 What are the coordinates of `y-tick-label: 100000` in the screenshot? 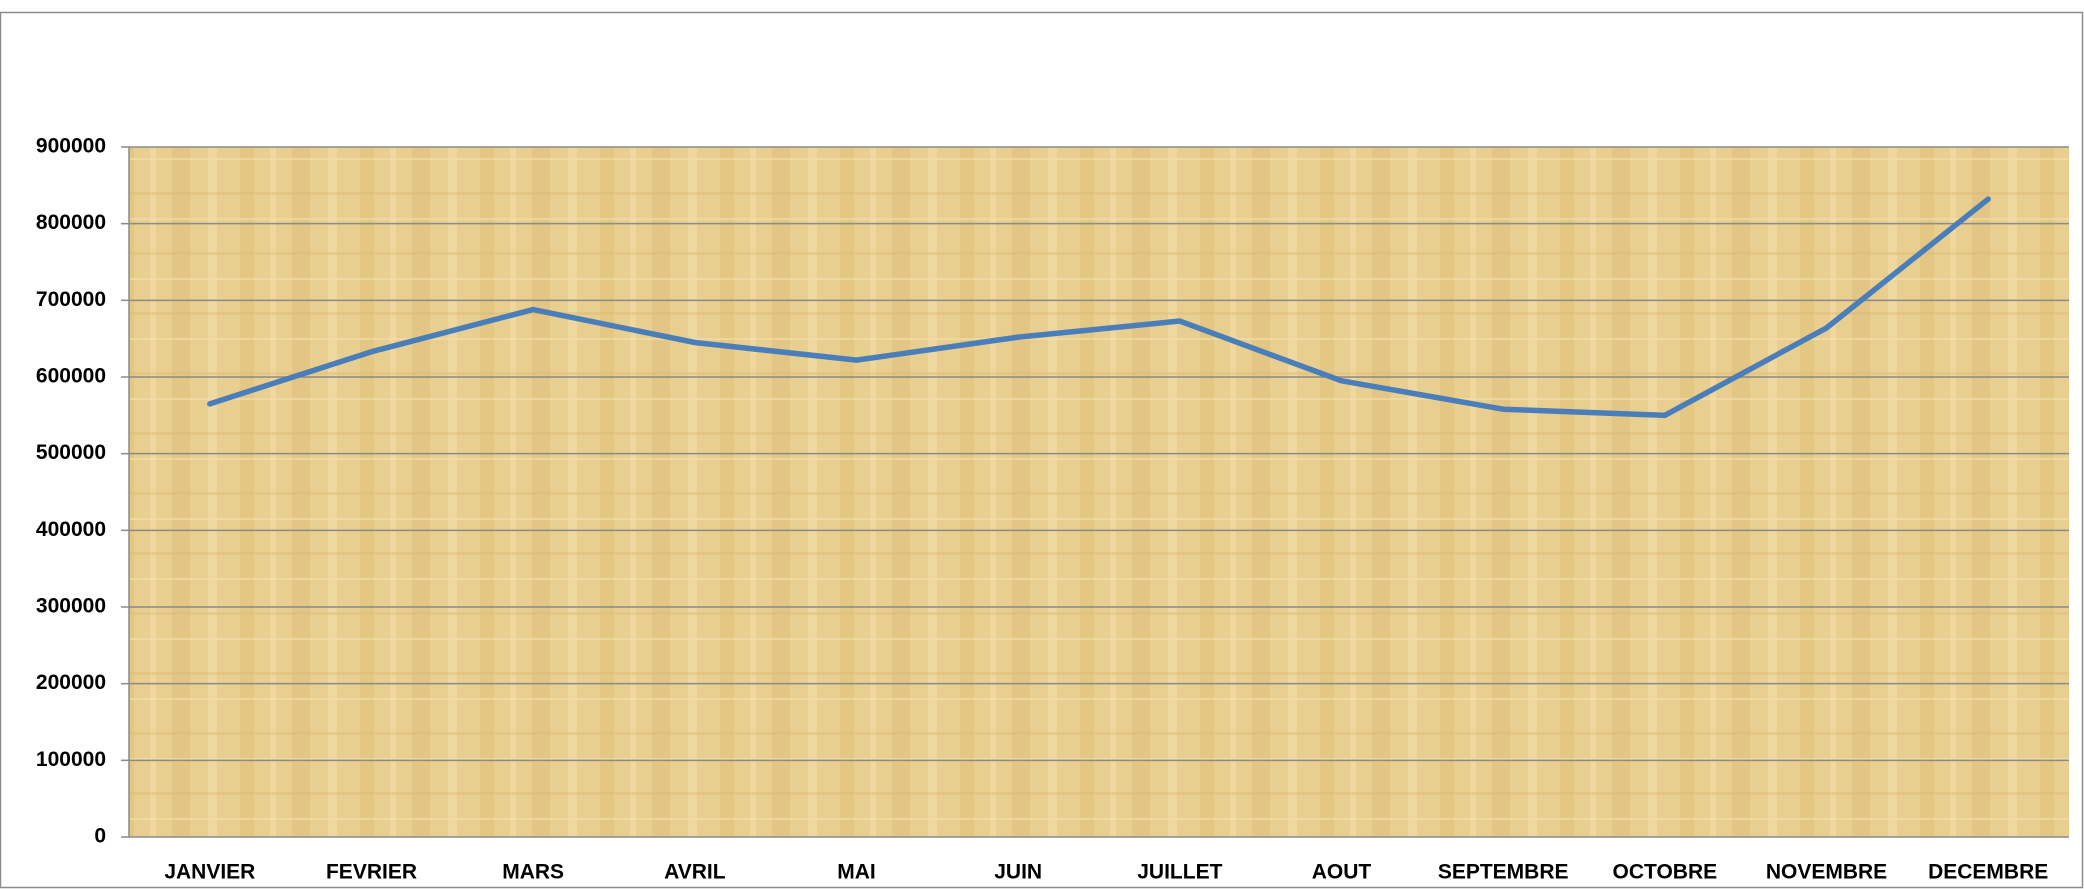 It's located at (71, 759).